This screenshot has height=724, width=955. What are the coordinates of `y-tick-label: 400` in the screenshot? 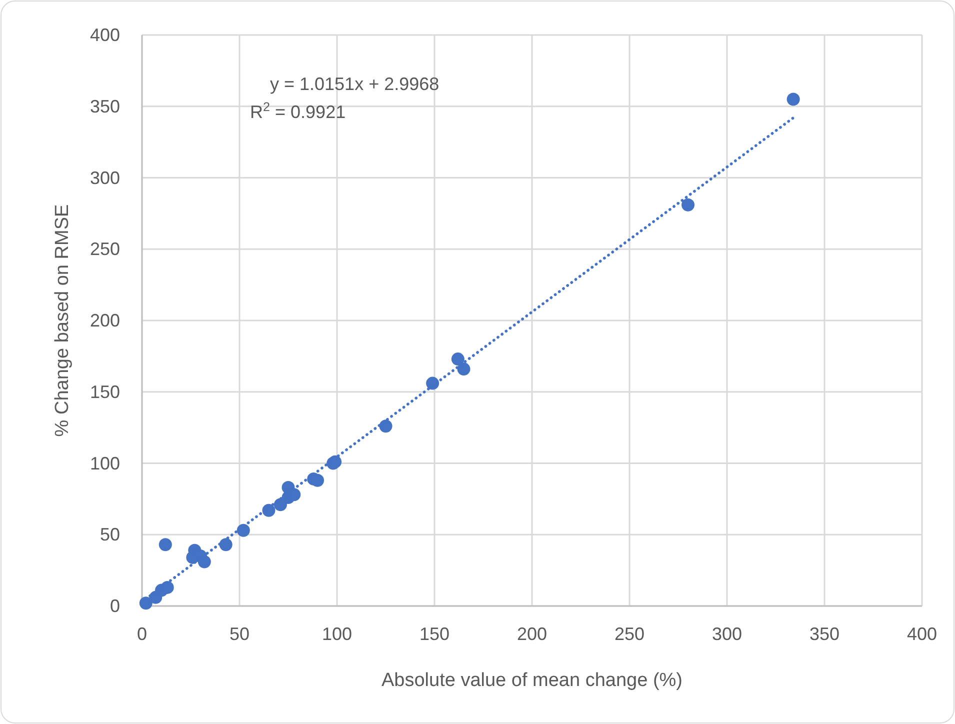 It's located at (105, 35).